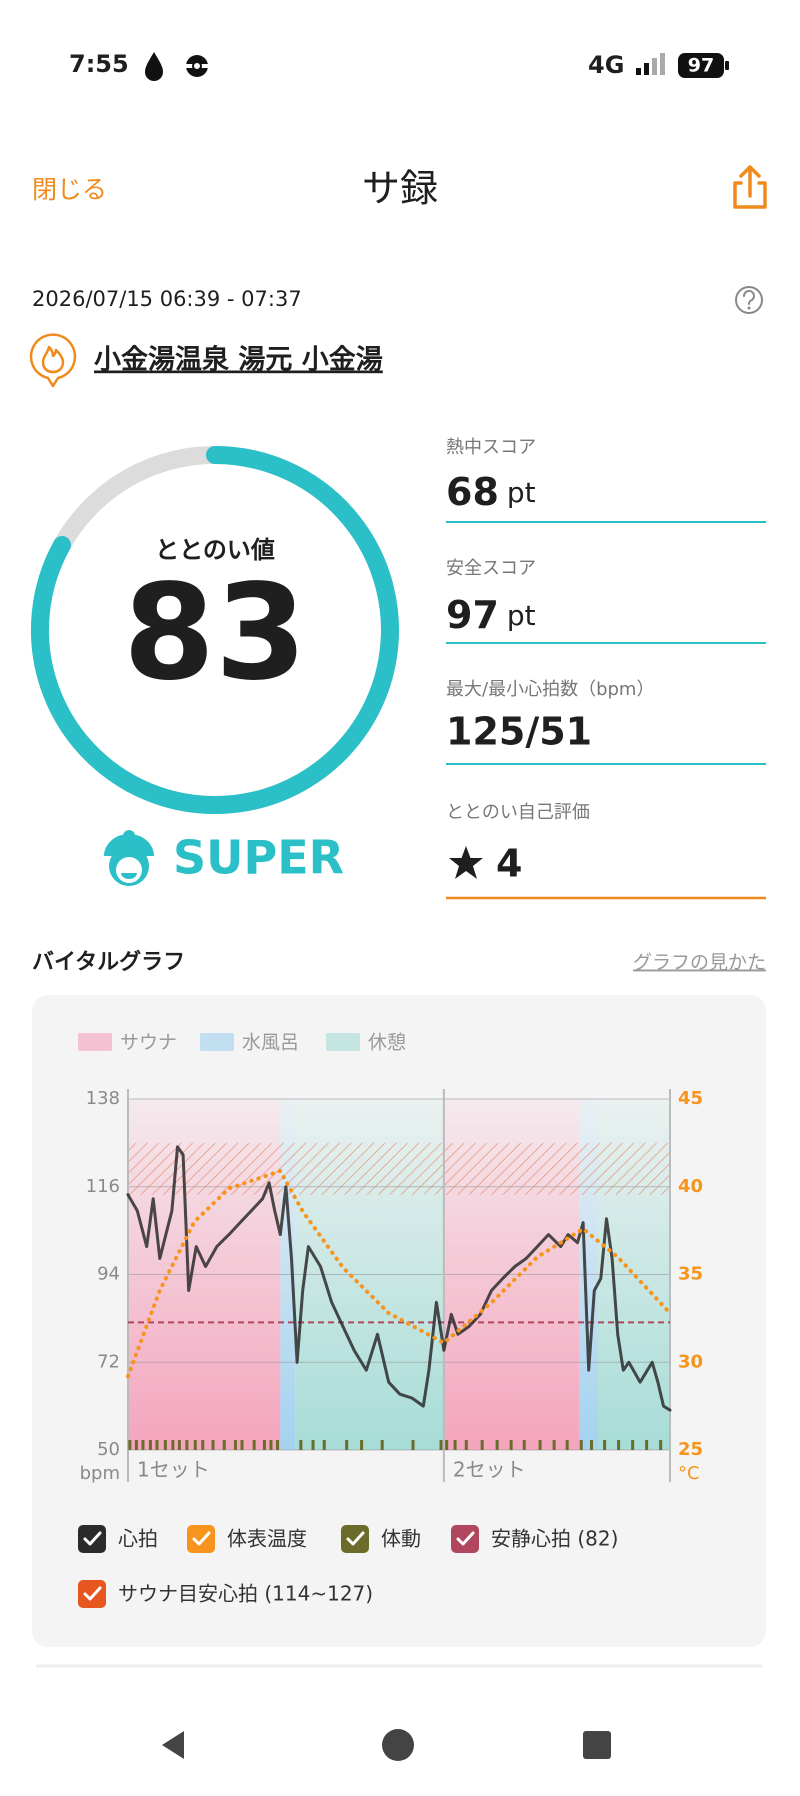 Image resolution: width=800 pixels, height=1796 pixels. I want to click on section-title: バイタルグラフ, so click(108, 962).